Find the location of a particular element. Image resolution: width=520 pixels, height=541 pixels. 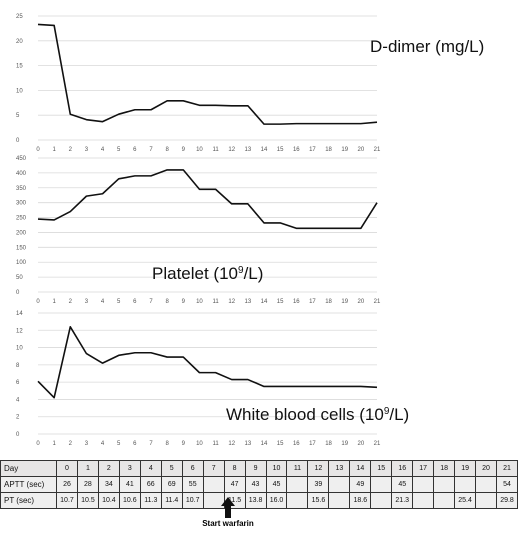

table-cell: 11.4 is located at coordinates (171, 500).